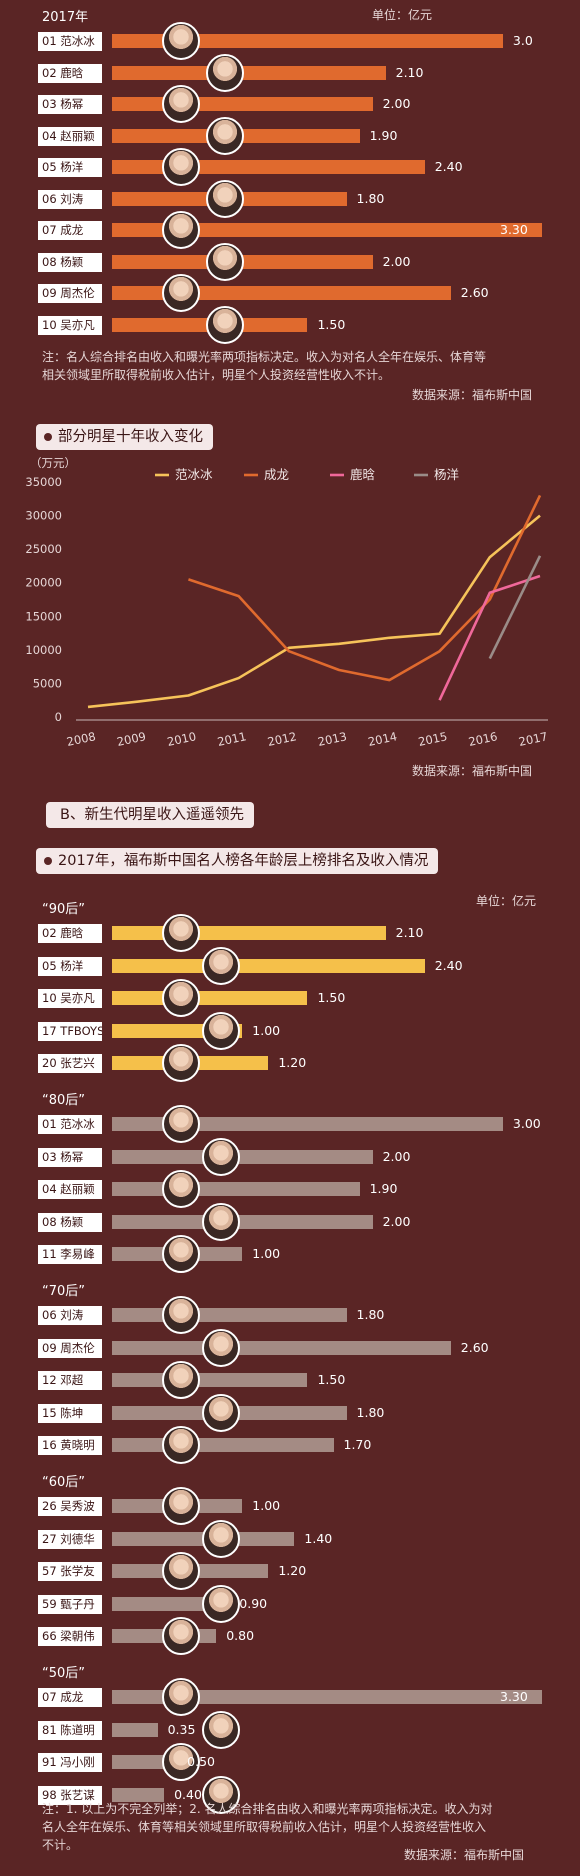  I want to click on rank-label: 98 张艺谋, so click(70, 1795).